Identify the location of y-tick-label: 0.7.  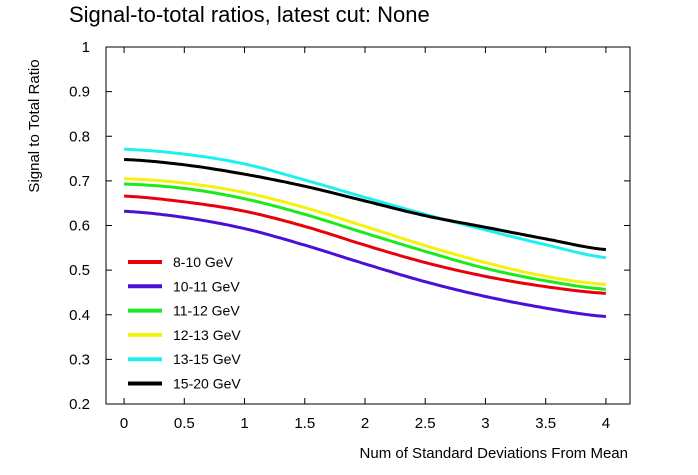
(79, 181).